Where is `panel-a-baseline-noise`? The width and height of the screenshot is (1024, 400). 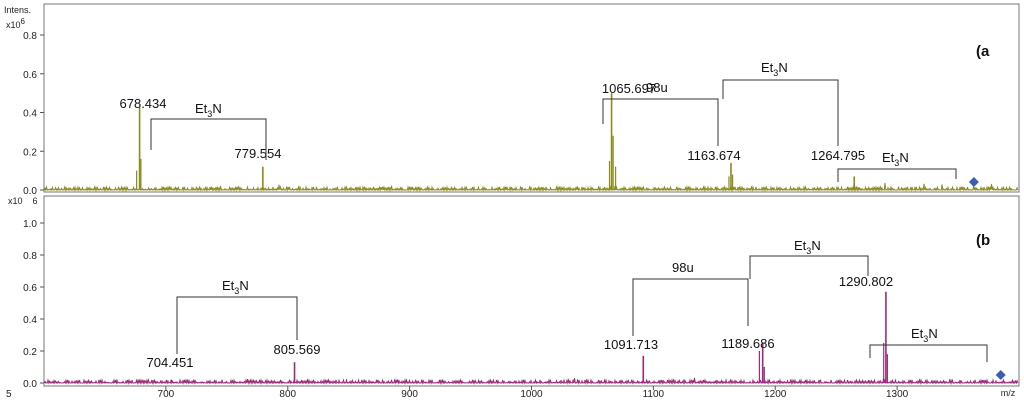 panel-a-baseline-noise is located at coordinates (531, 187).